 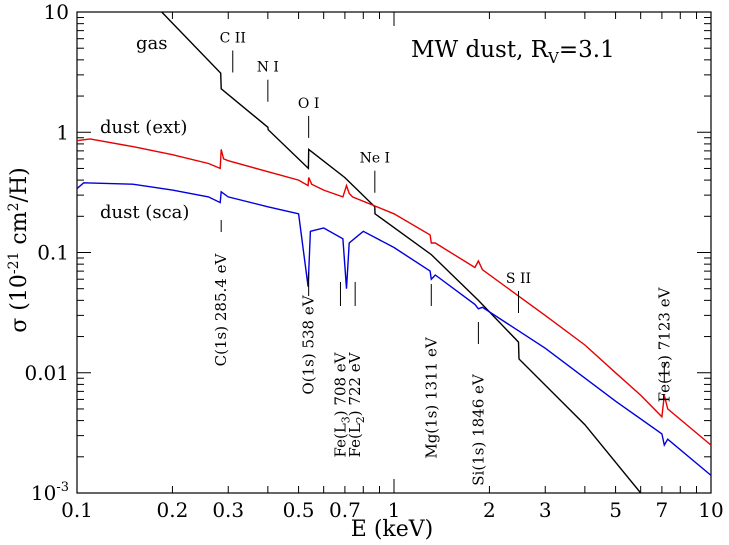 What do you see at coordinates (392, 529) in the screenshot?
I see `x-axis-title: E (keV)` at bounding box center [392, 529].